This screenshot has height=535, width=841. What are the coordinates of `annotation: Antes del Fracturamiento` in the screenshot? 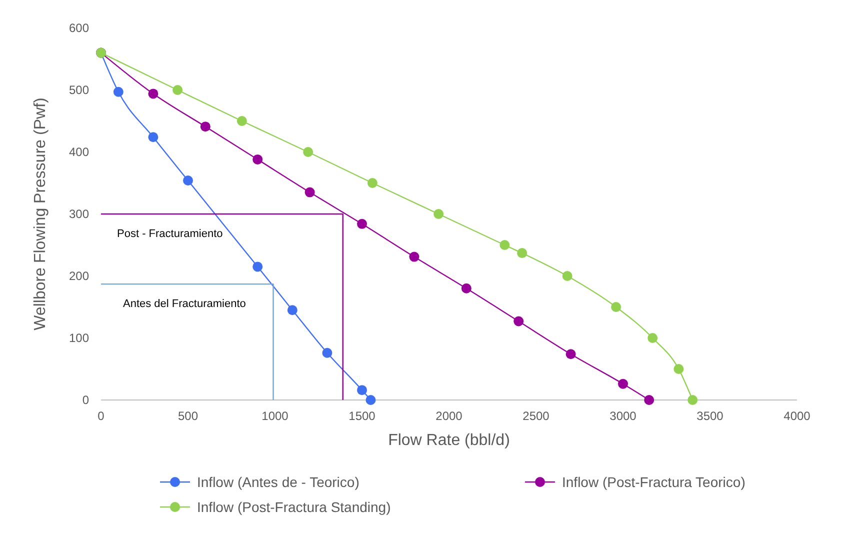 It's located at (184, 304).